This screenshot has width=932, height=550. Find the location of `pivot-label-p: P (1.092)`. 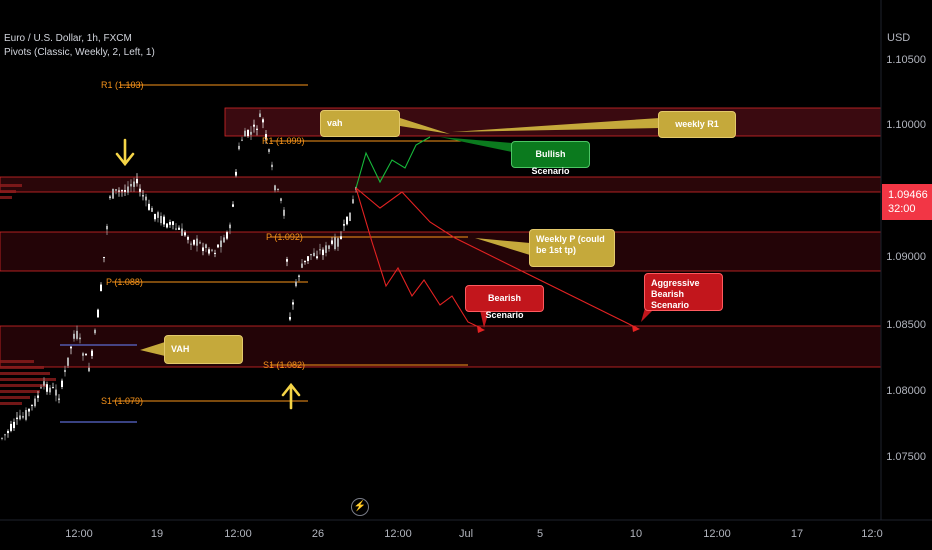

pivot-label-p: P (1.092) is located at coordinates (284, 237).